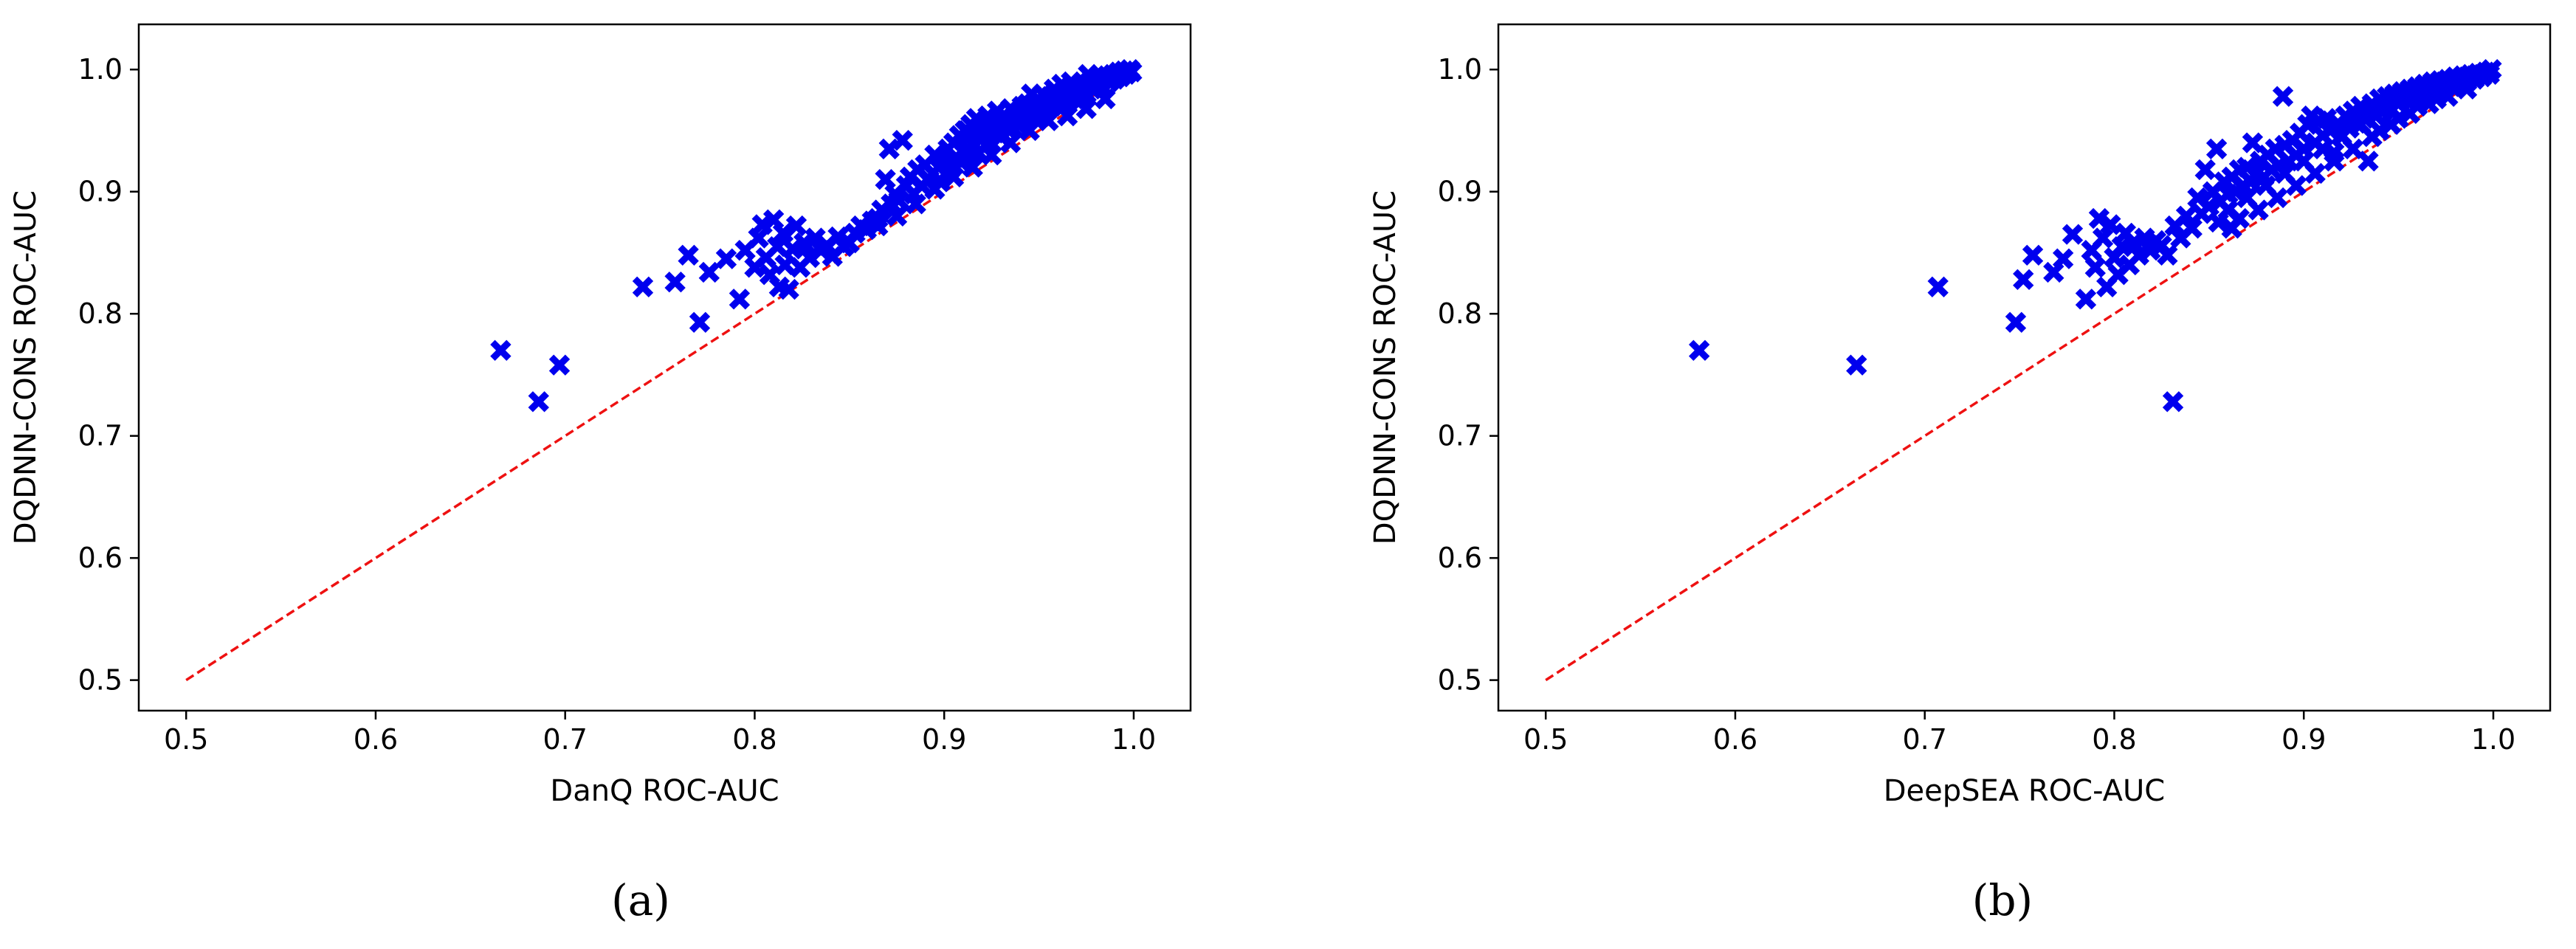 This screenshot has height=949, width=2576. Describe the element at coordinates (186, 740) in the screenshot. I see `panel-a-x-tick-label: 0.5` at that location.